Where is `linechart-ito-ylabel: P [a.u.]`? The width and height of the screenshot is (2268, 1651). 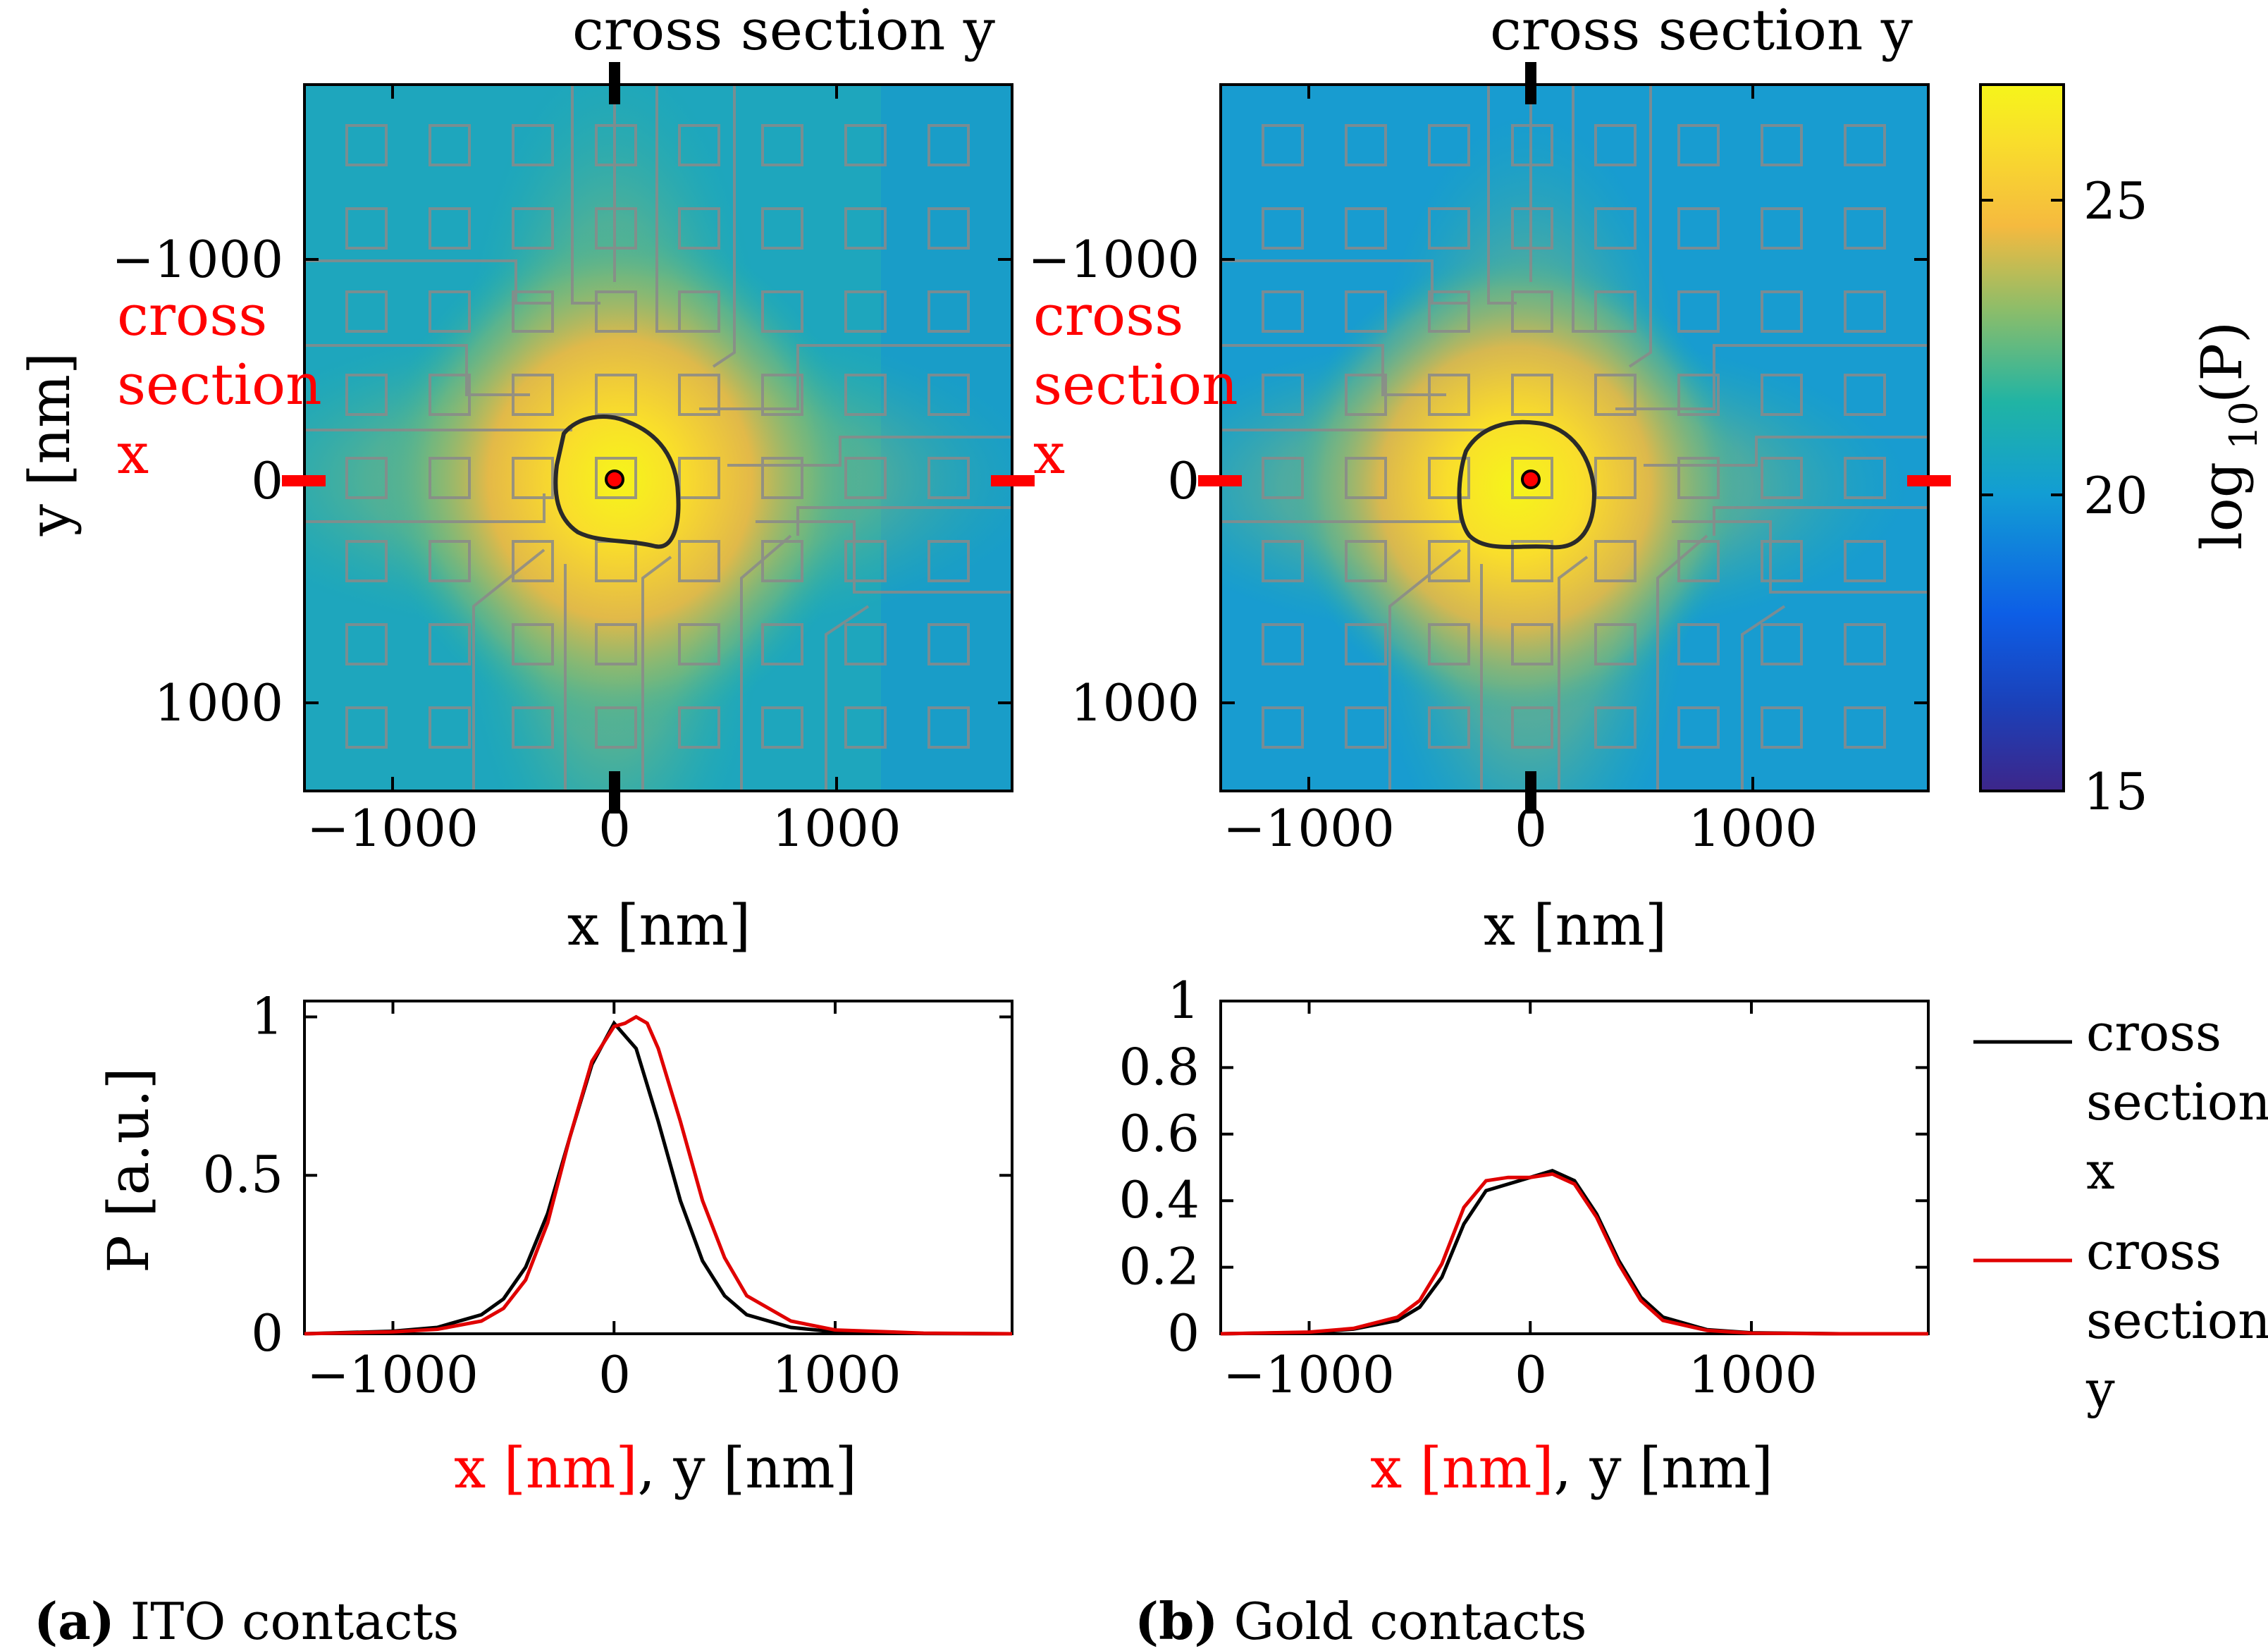 linechart-ito-ylabel: P [a.u.] is located at coordinates (128, 1170).